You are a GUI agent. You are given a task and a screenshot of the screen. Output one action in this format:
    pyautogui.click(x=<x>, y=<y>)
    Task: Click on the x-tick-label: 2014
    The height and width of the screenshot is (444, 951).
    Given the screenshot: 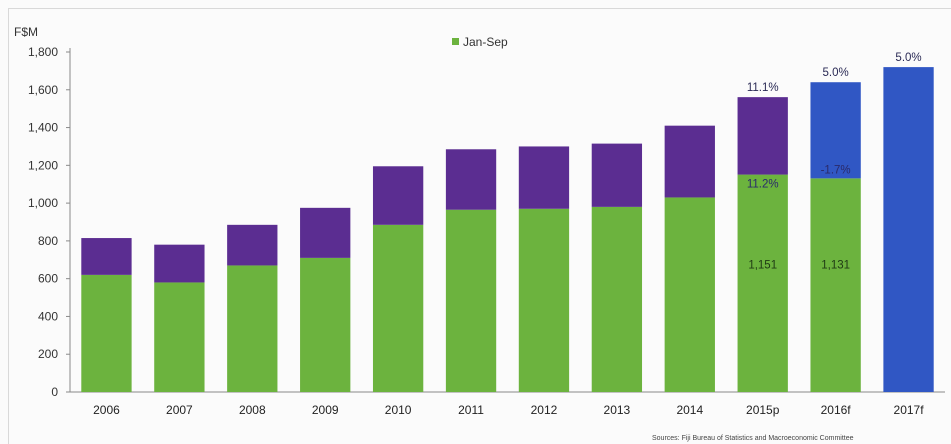 What is the action you would take?
    pyautogui.click(x=689, y=410)
    